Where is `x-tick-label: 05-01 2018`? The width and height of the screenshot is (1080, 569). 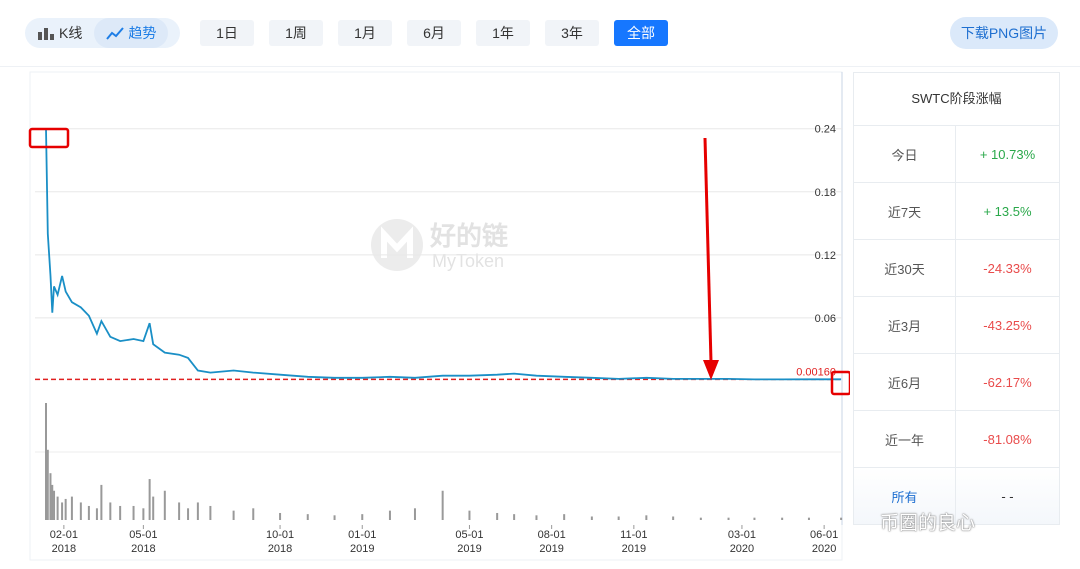
x-tick-label: 05-01 2018 is located at coordinates (143, 542).